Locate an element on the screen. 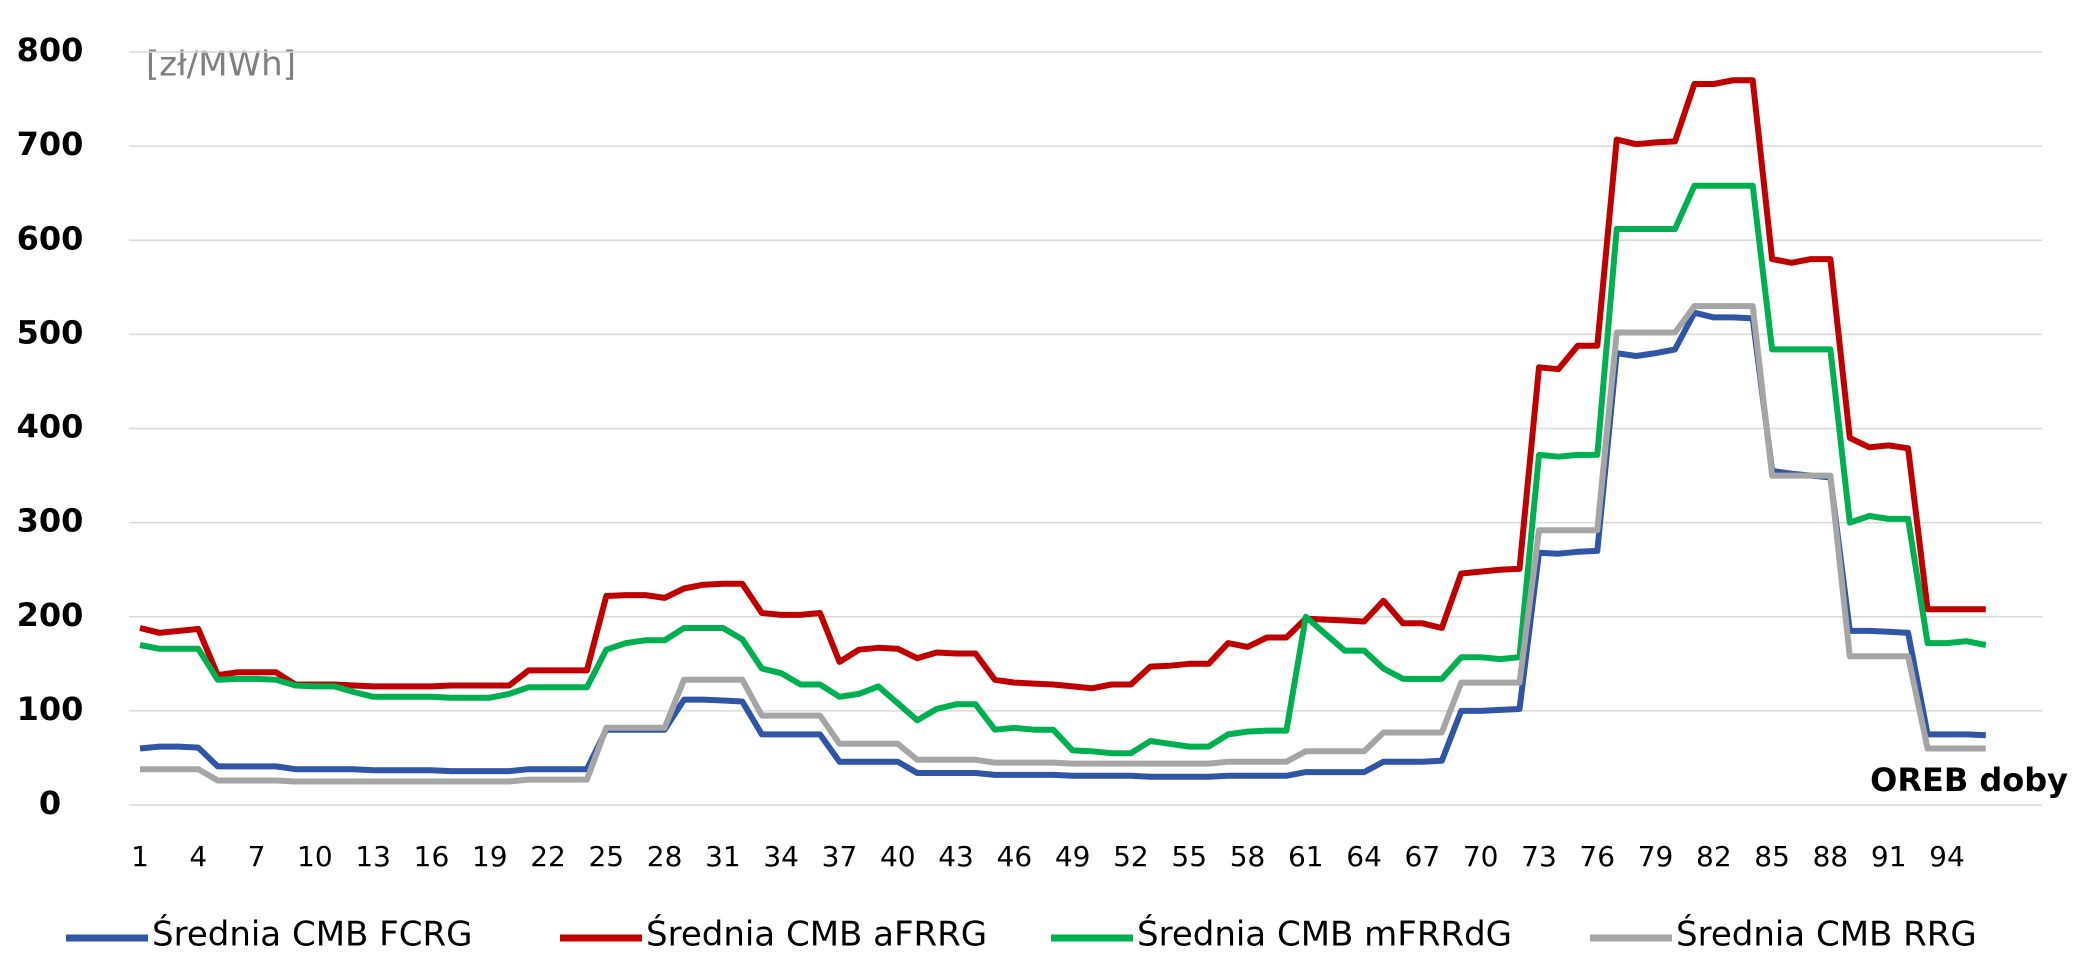  x-tick-label: 28 is located at coordinates (665, 856).